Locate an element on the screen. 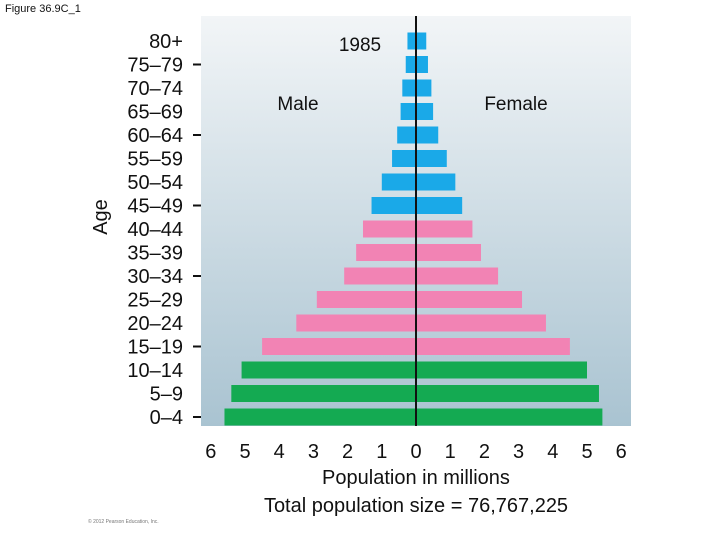 The width and height of the screenshot is (720, 540). age-label-5: 55–59 is located at coordinates (155, 160).